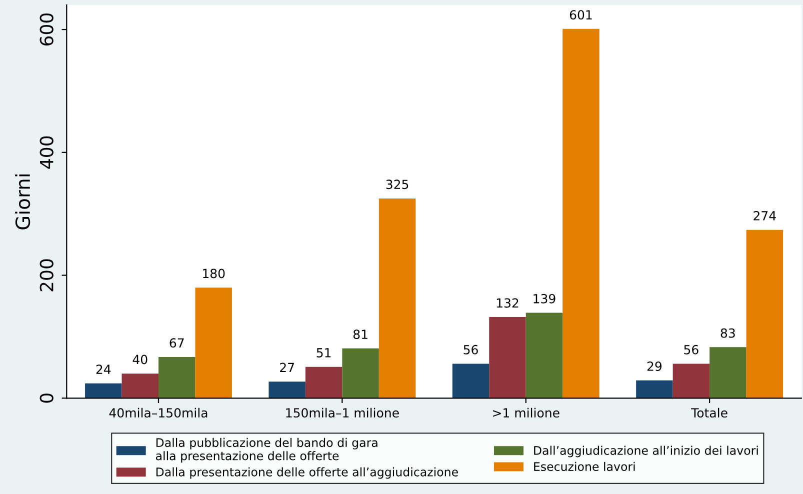  What do you see at coordinates (47, 275) in the screenshot?
I see `y-tick-label: 200` at bounding box center [47, 275].